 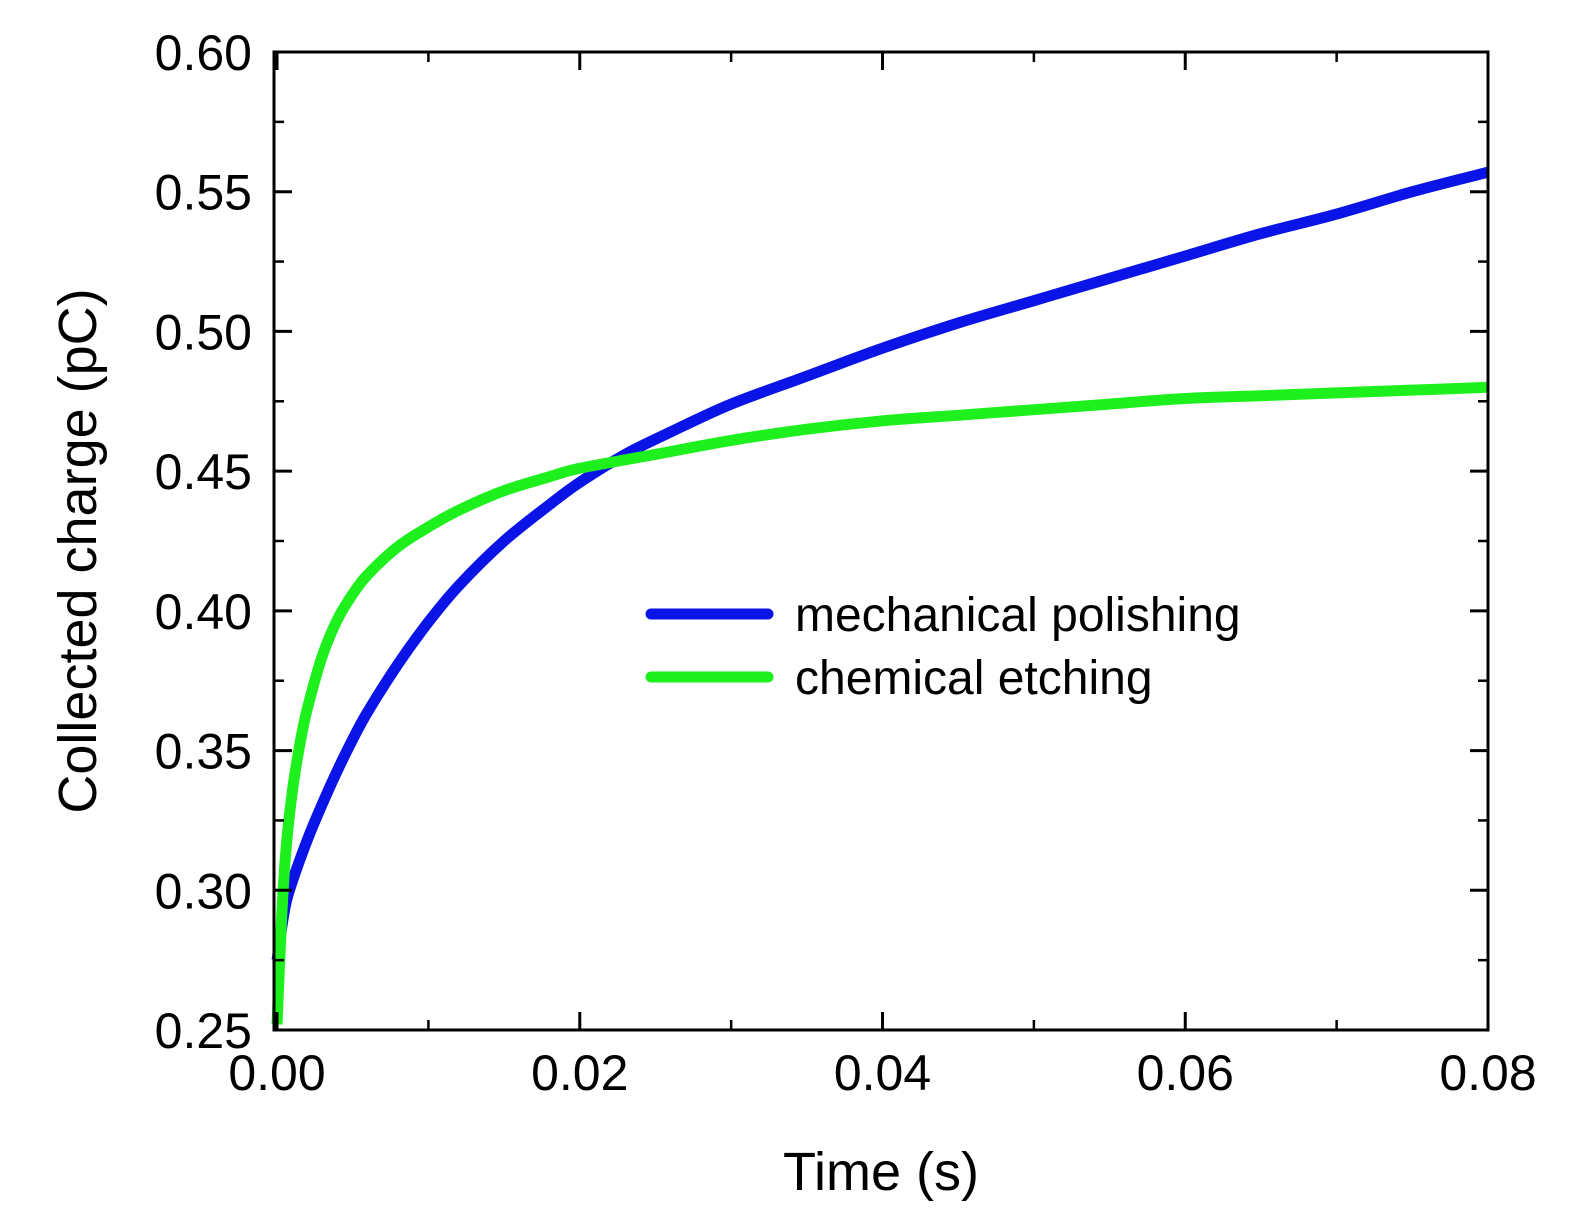 What do you see at coordinates (203, 1031) in the screenshot?
I see `y-tick-label: 0.25` at bounding box center [203, 1031].